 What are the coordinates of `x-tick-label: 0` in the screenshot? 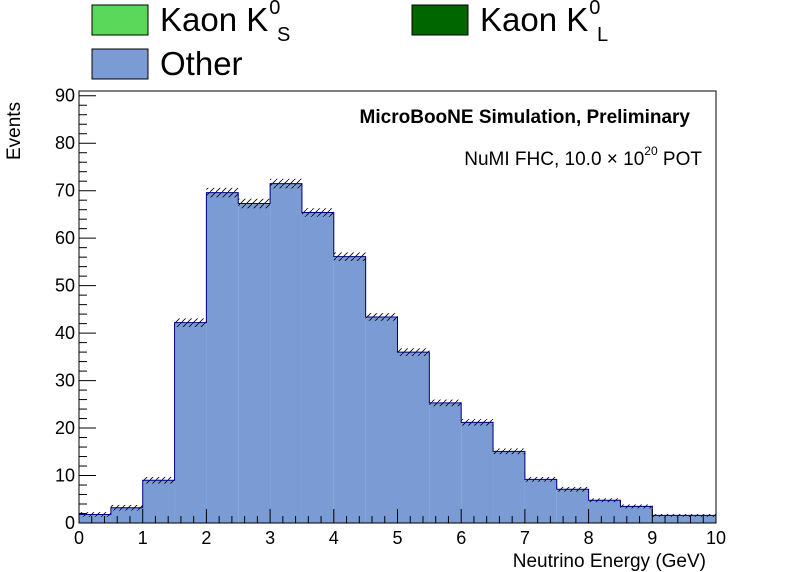 It's located at (79, 538).